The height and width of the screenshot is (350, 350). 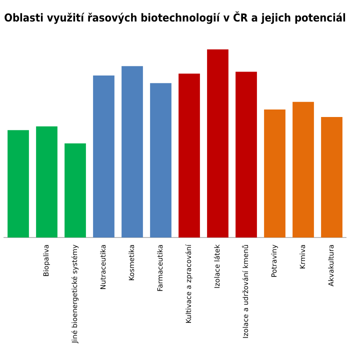 What do you see at coordinates (175, 17) in the screenshot?
I see `chart-title: Oblasti využití řasových biotechnologií v ČR a jejich potenciál` at bounding box center [175, 17].